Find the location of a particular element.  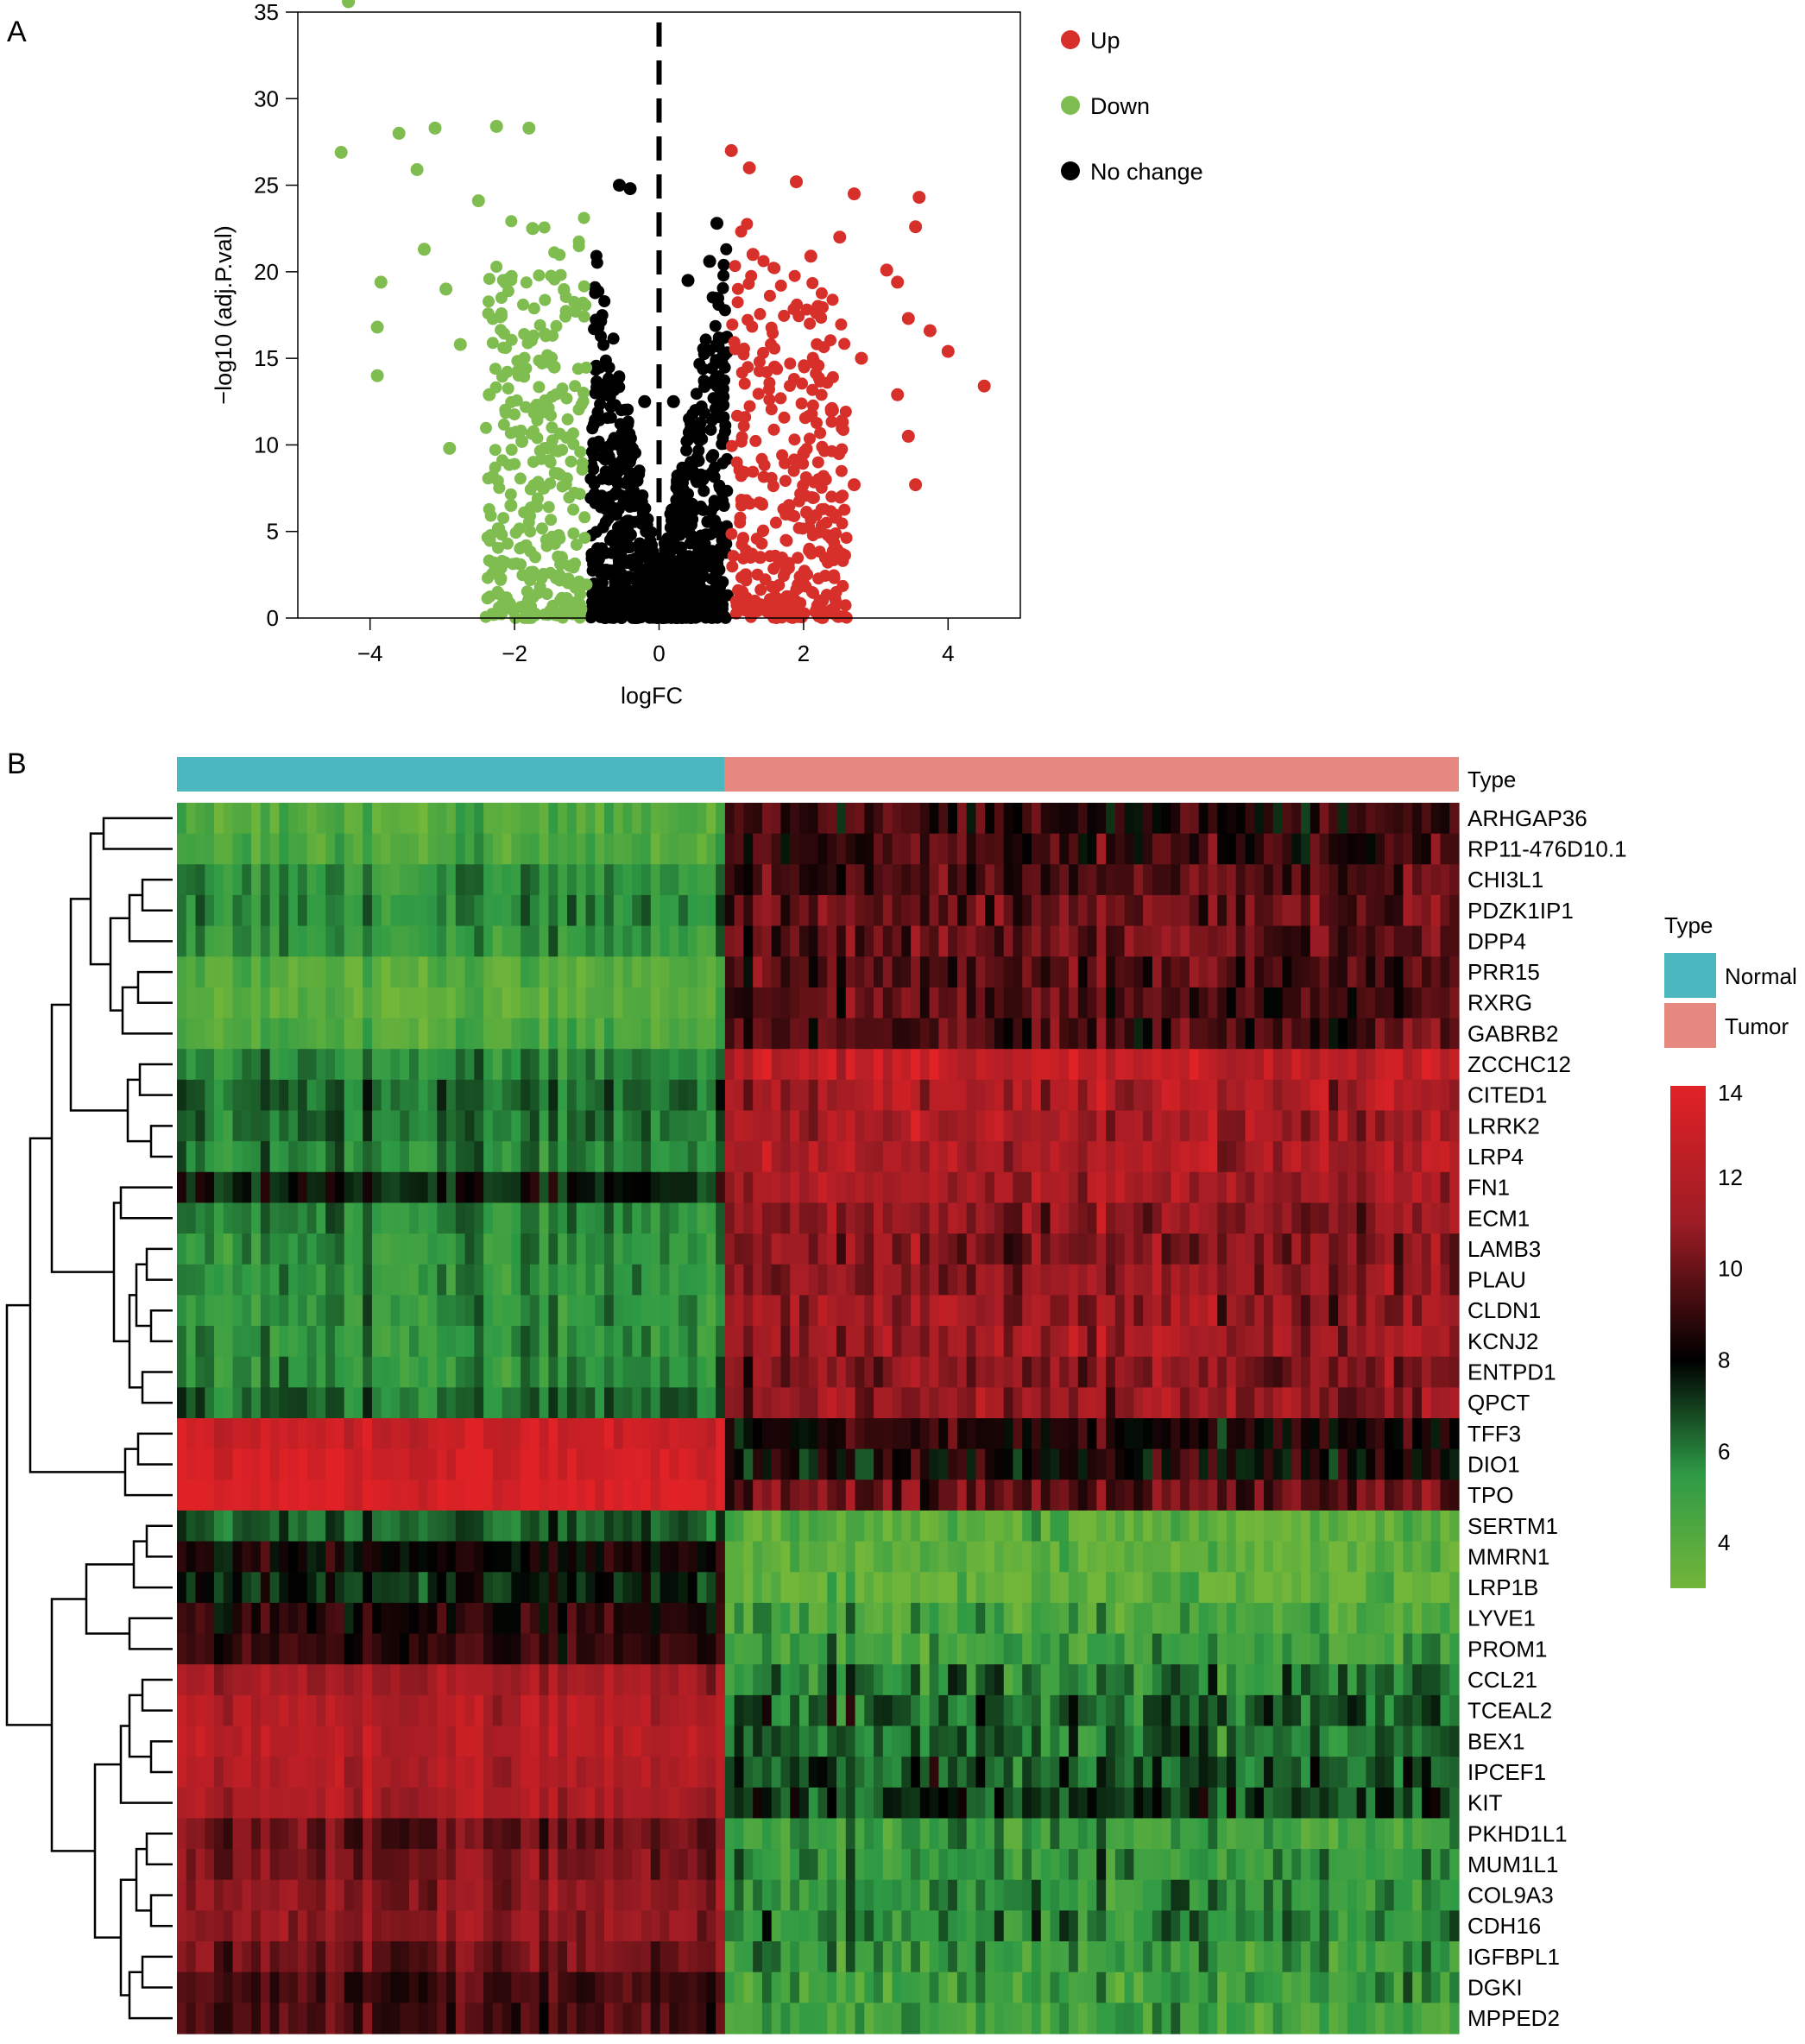

dendrogram-branch is located at coordinates (161, 1910).